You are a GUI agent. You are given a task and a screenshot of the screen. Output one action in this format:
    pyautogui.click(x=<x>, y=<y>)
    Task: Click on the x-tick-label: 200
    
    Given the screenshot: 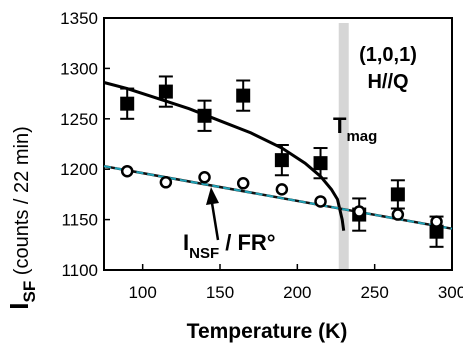 What is the action you would take?
    pyautogui.click(x=297, y=292)
    